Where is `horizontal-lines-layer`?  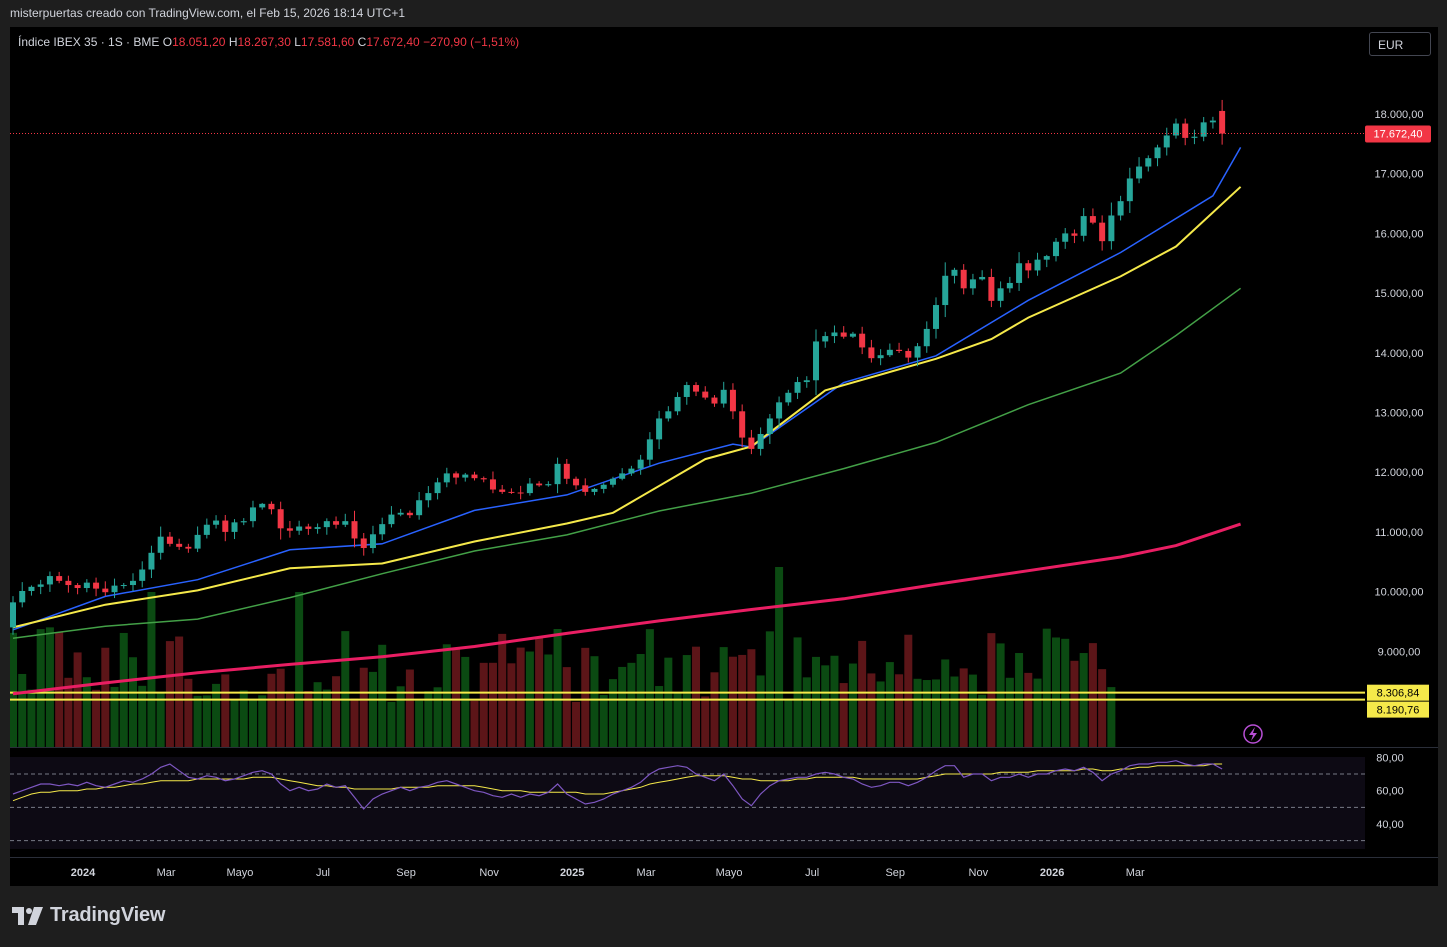 horizontal-lines-layer is located at coordinates (687, 696).